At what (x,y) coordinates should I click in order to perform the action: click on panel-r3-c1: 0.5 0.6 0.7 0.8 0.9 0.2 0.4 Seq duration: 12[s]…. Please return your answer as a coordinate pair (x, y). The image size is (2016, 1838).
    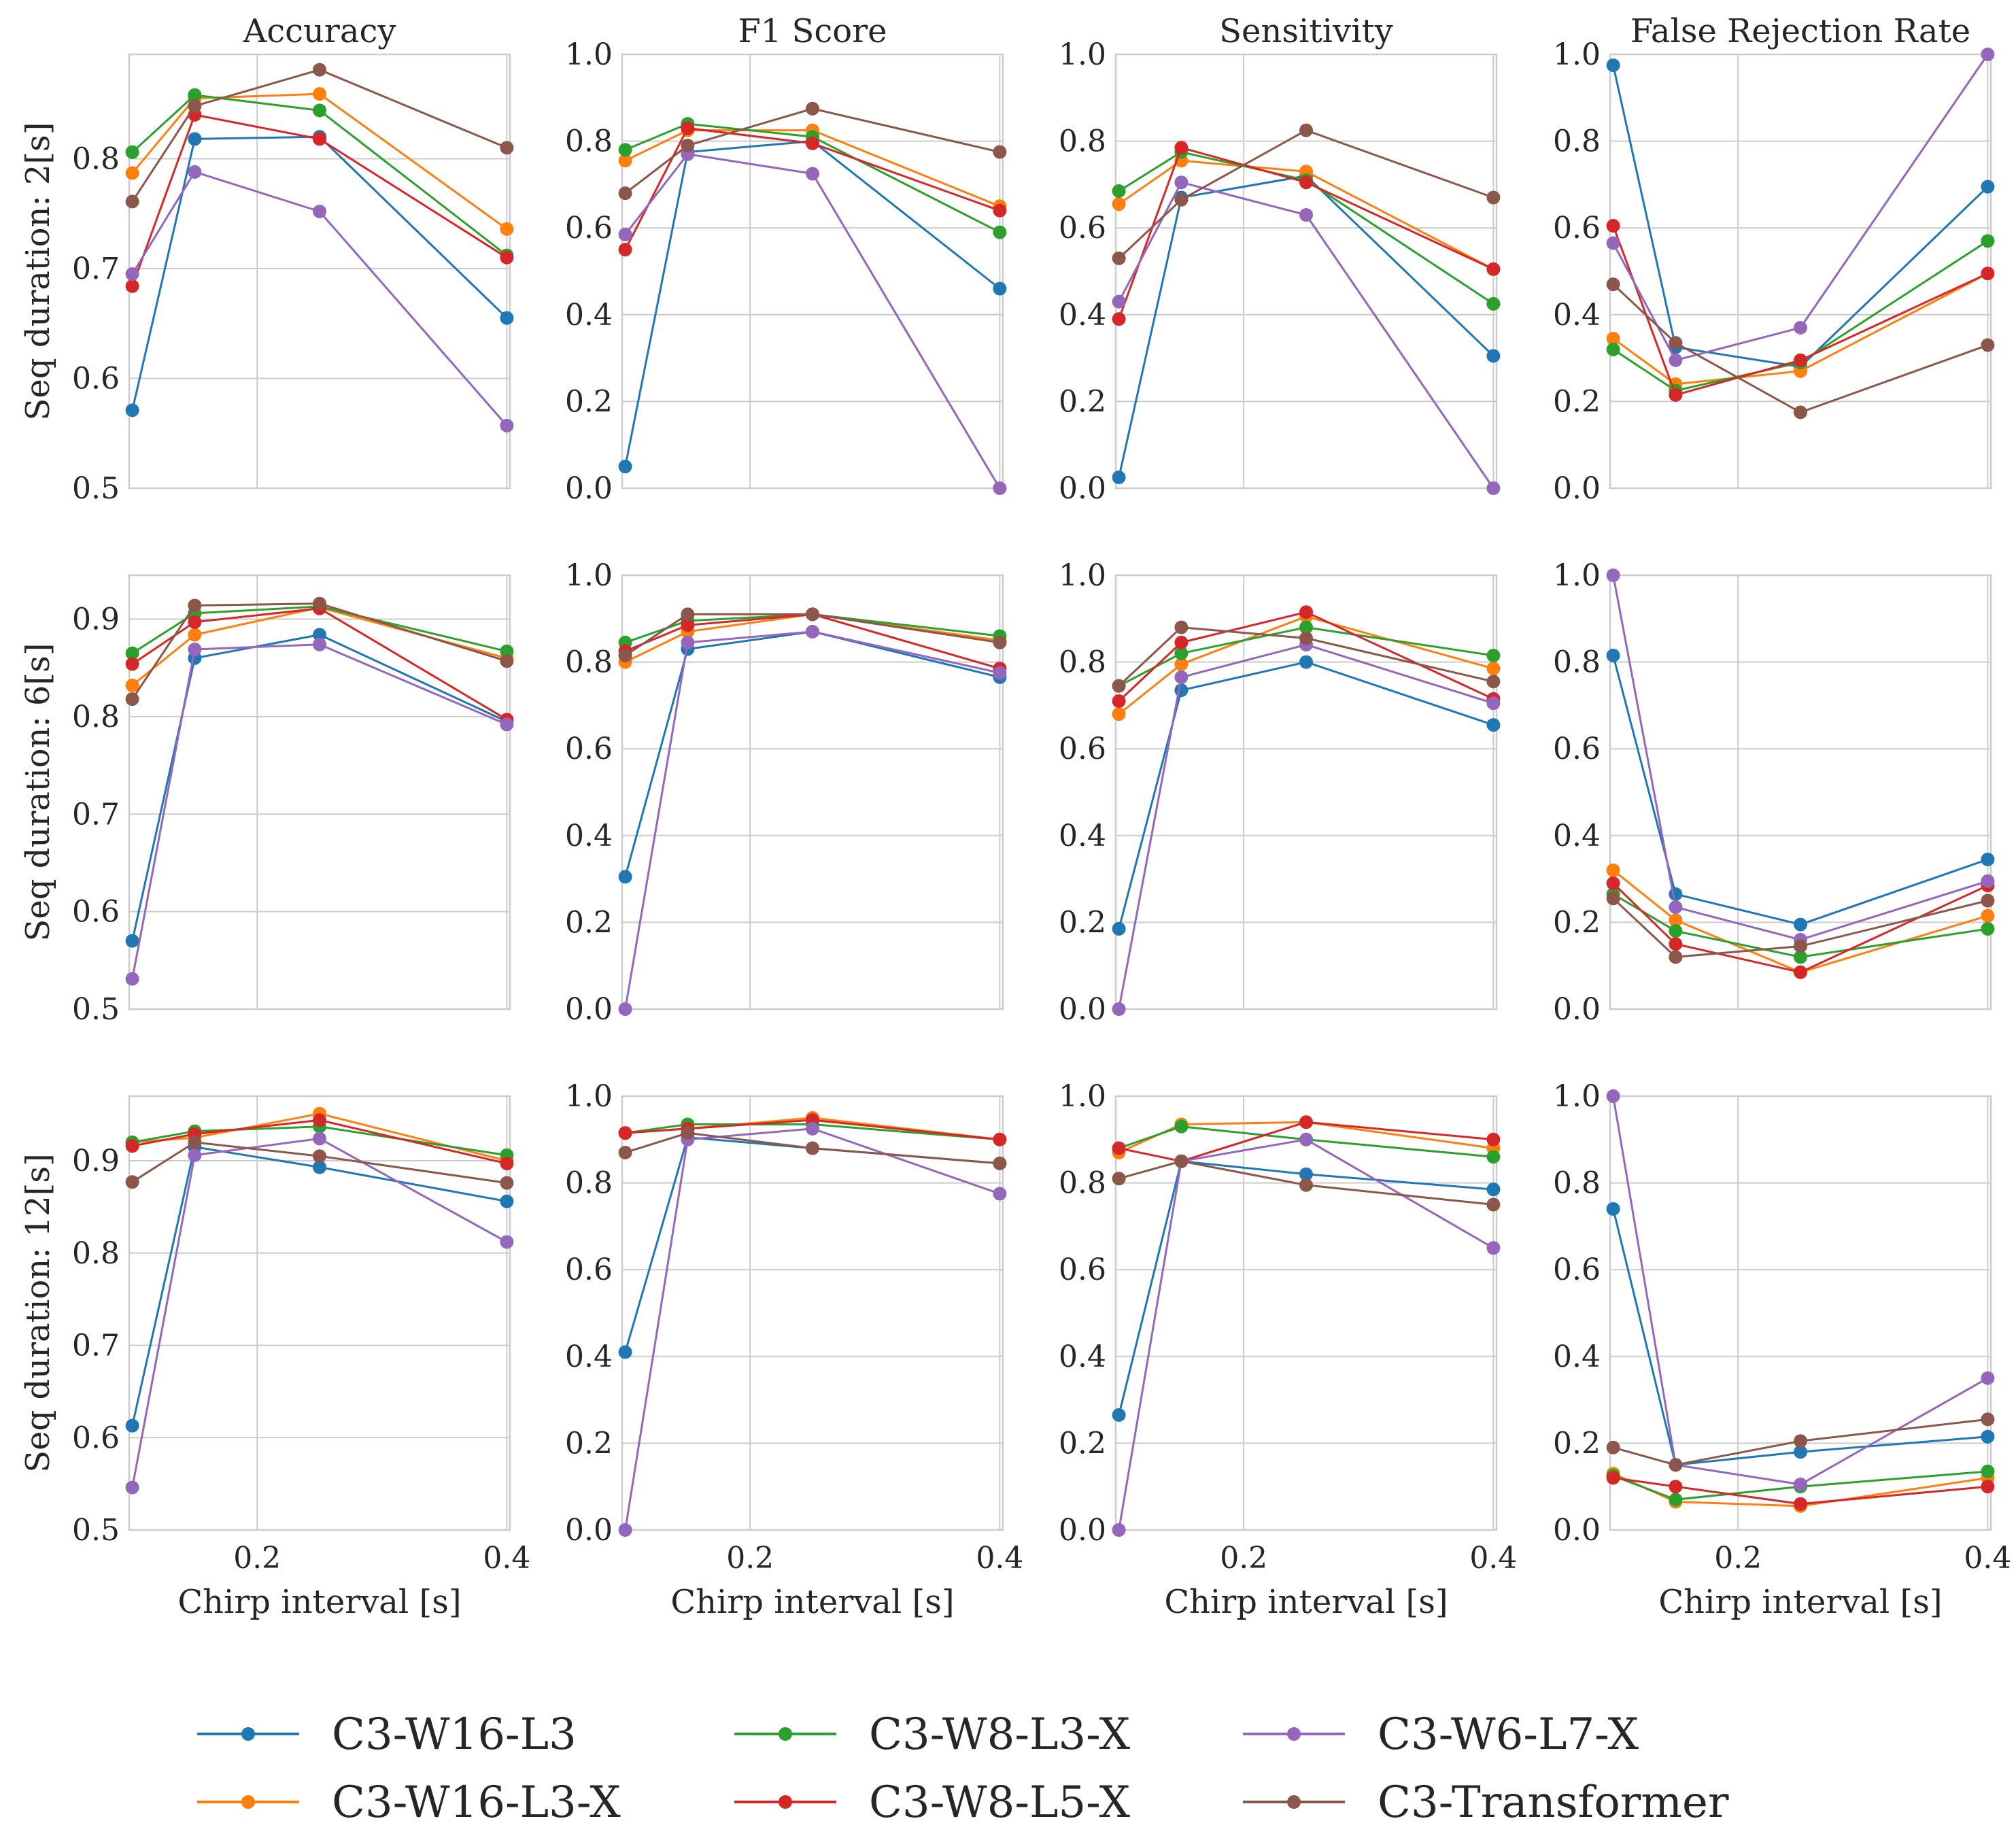
    Looking at the image, I should click on (274, 1358).